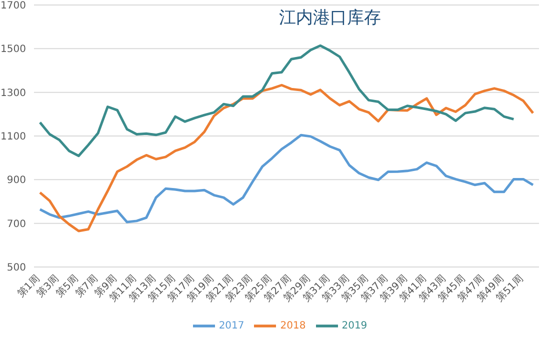 This screenshot has width=549, height=337. I want to click on legend-label: 2019, so click(355, 326).